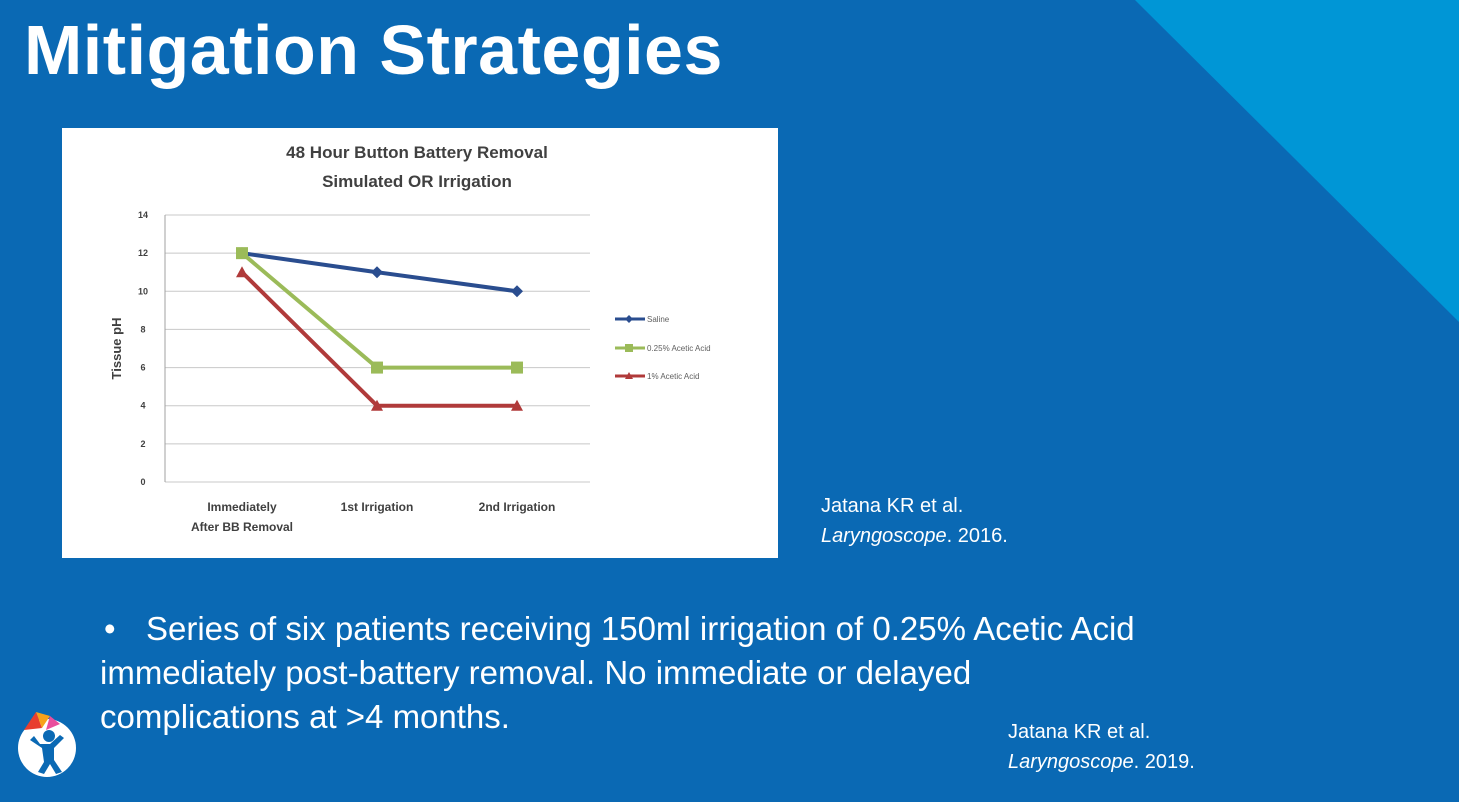 Image resolution: width=1459 pixels, height=802 pixels. What do you see at coordinates (417, 152) in the screenshot?
I see `chart-title-line-1: 48 Hour Button Battery Removal` at bounding box center [417, 152].